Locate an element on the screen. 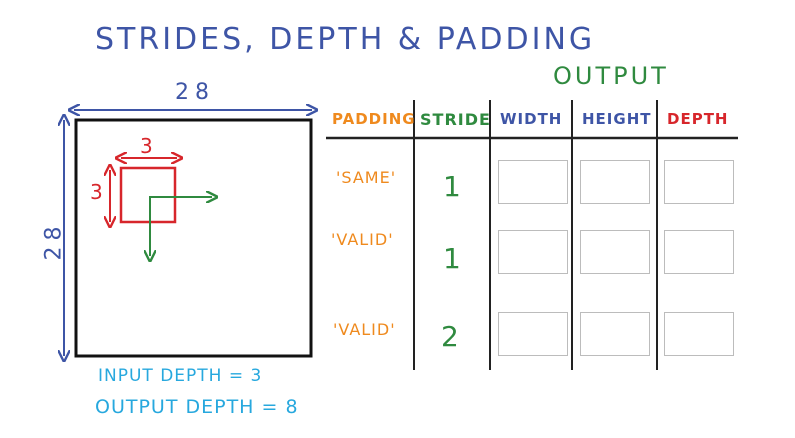  header-stride: STRIDE is located at coordinates (455, 119).